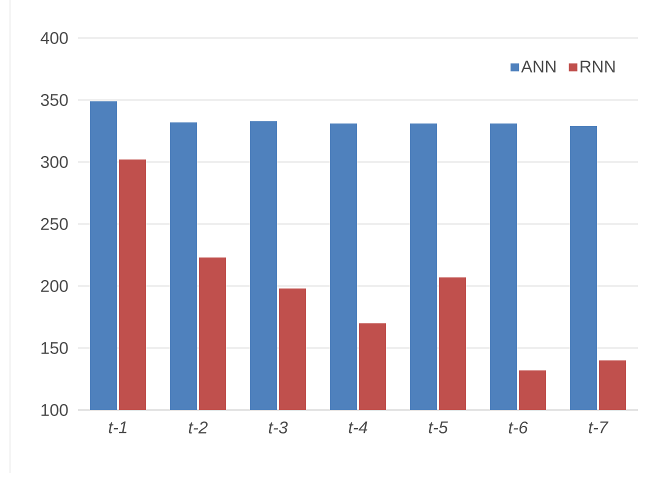 The height and width of the screenshot is (478, 672). I want to click on y-tick-label: 300, so click(54, 162).